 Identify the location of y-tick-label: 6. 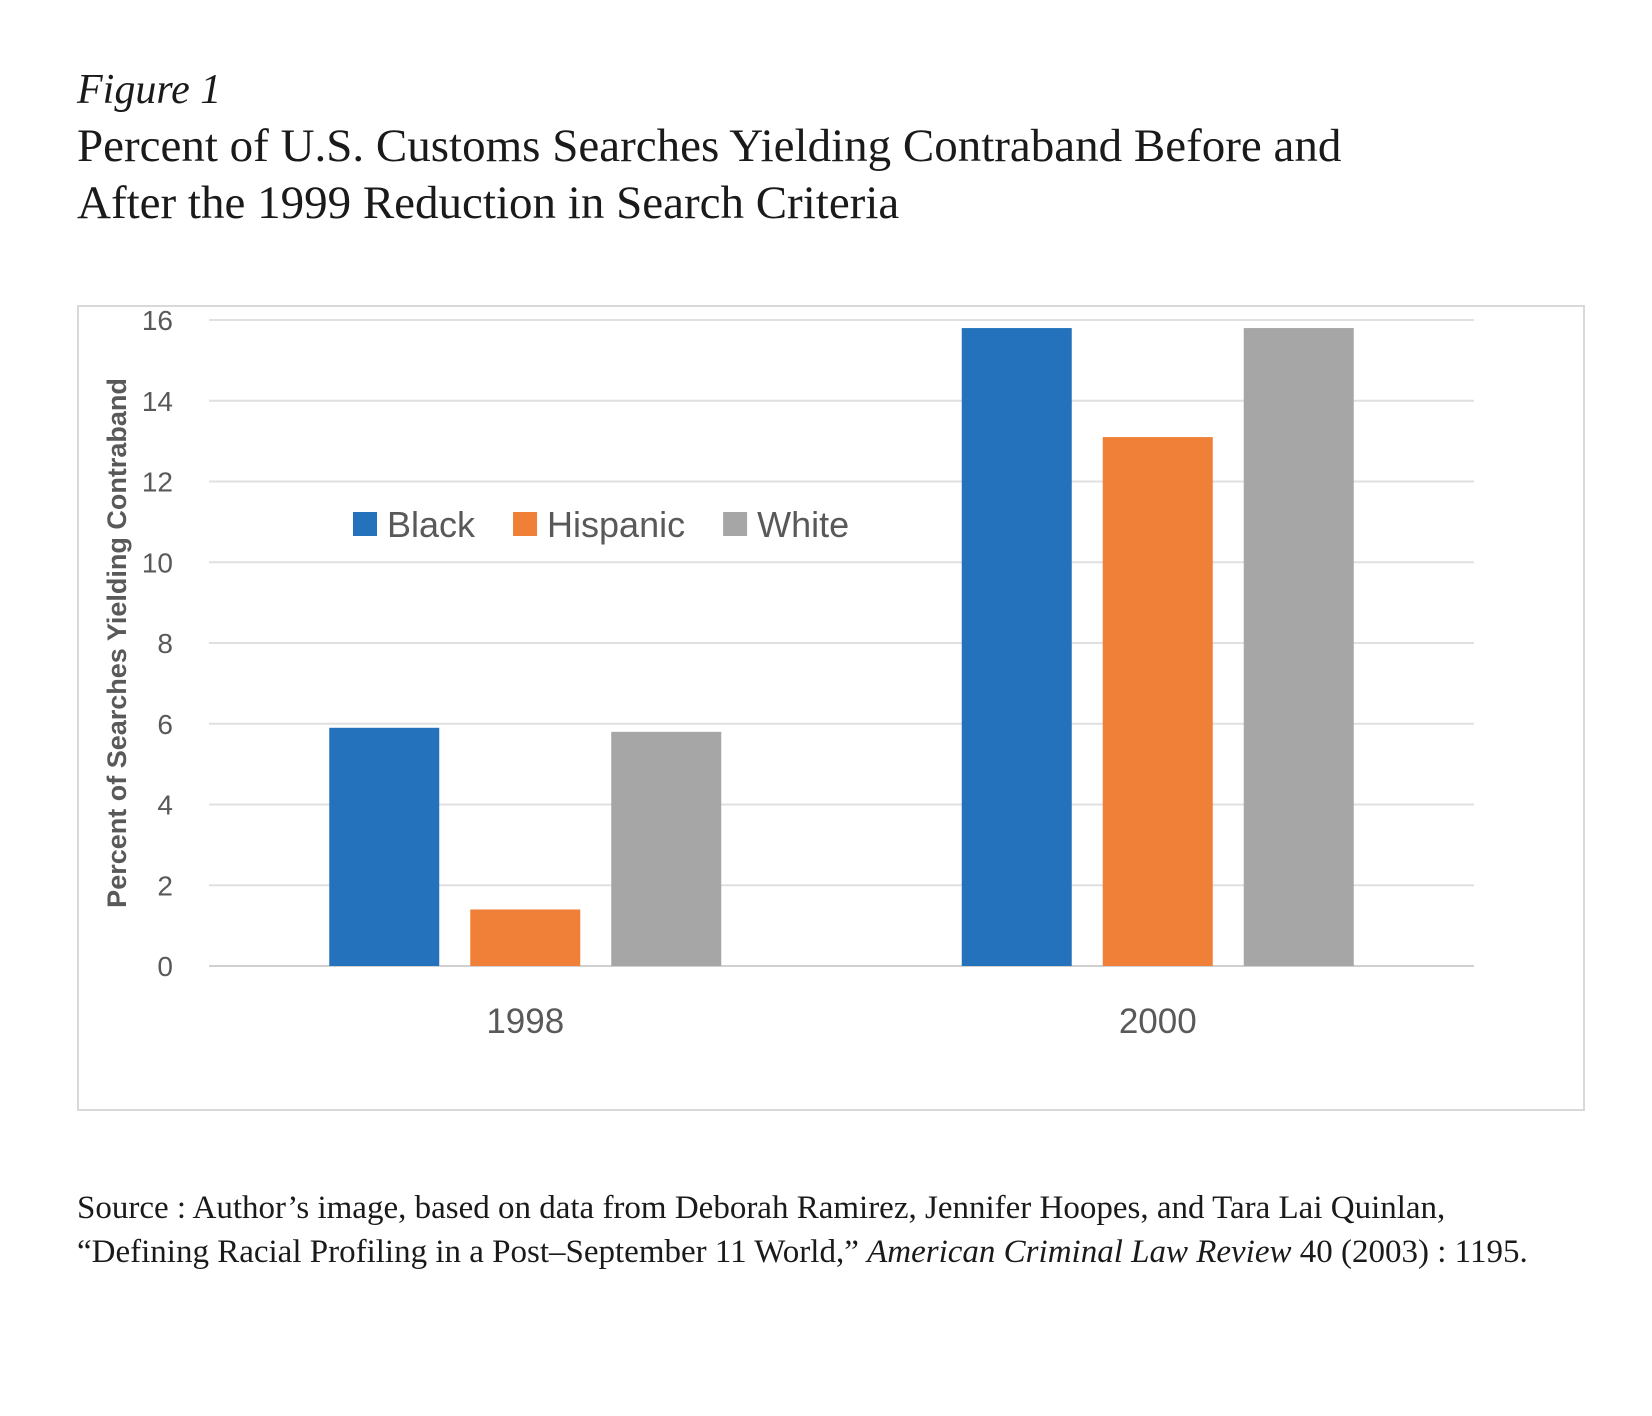
(165, 724).